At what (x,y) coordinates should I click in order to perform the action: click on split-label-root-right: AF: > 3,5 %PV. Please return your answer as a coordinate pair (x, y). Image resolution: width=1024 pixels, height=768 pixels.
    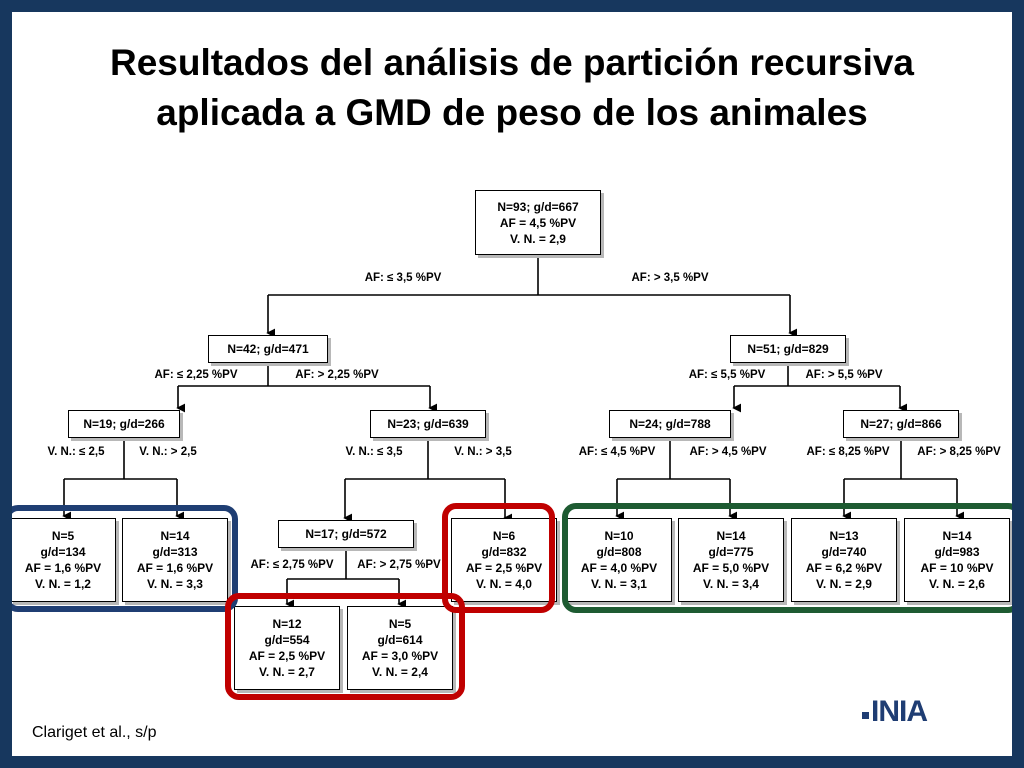
    Looking at the image, I should click on (670, 278).